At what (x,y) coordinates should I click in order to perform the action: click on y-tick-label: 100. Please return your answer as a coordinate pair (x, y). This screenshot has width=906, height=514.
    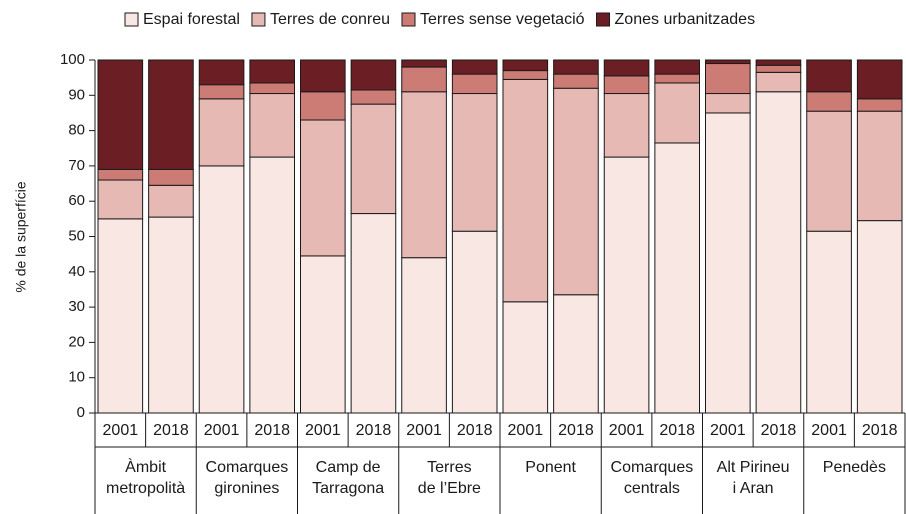
    Looking at the image, I should click on (72, 59).